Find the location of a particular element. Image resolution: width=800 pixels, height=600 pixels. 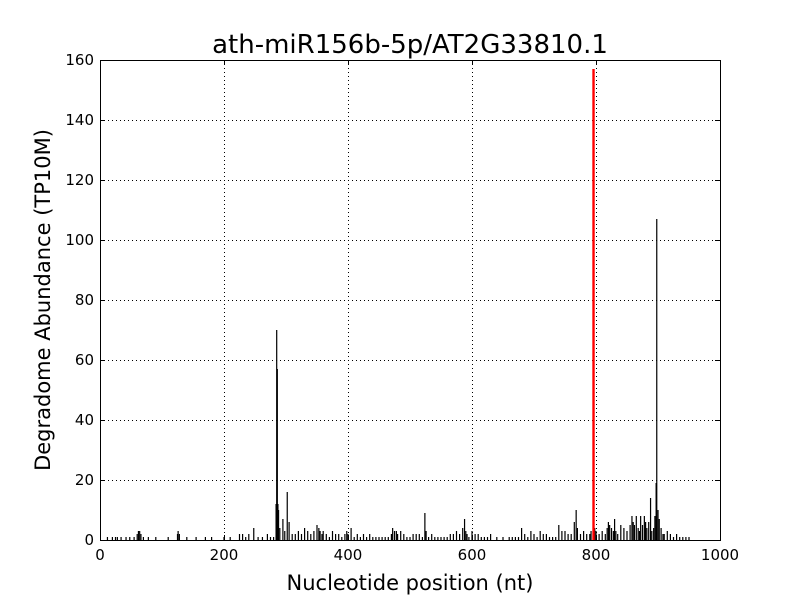

y-tick-label: 40 is located at coordinates (84, 420).